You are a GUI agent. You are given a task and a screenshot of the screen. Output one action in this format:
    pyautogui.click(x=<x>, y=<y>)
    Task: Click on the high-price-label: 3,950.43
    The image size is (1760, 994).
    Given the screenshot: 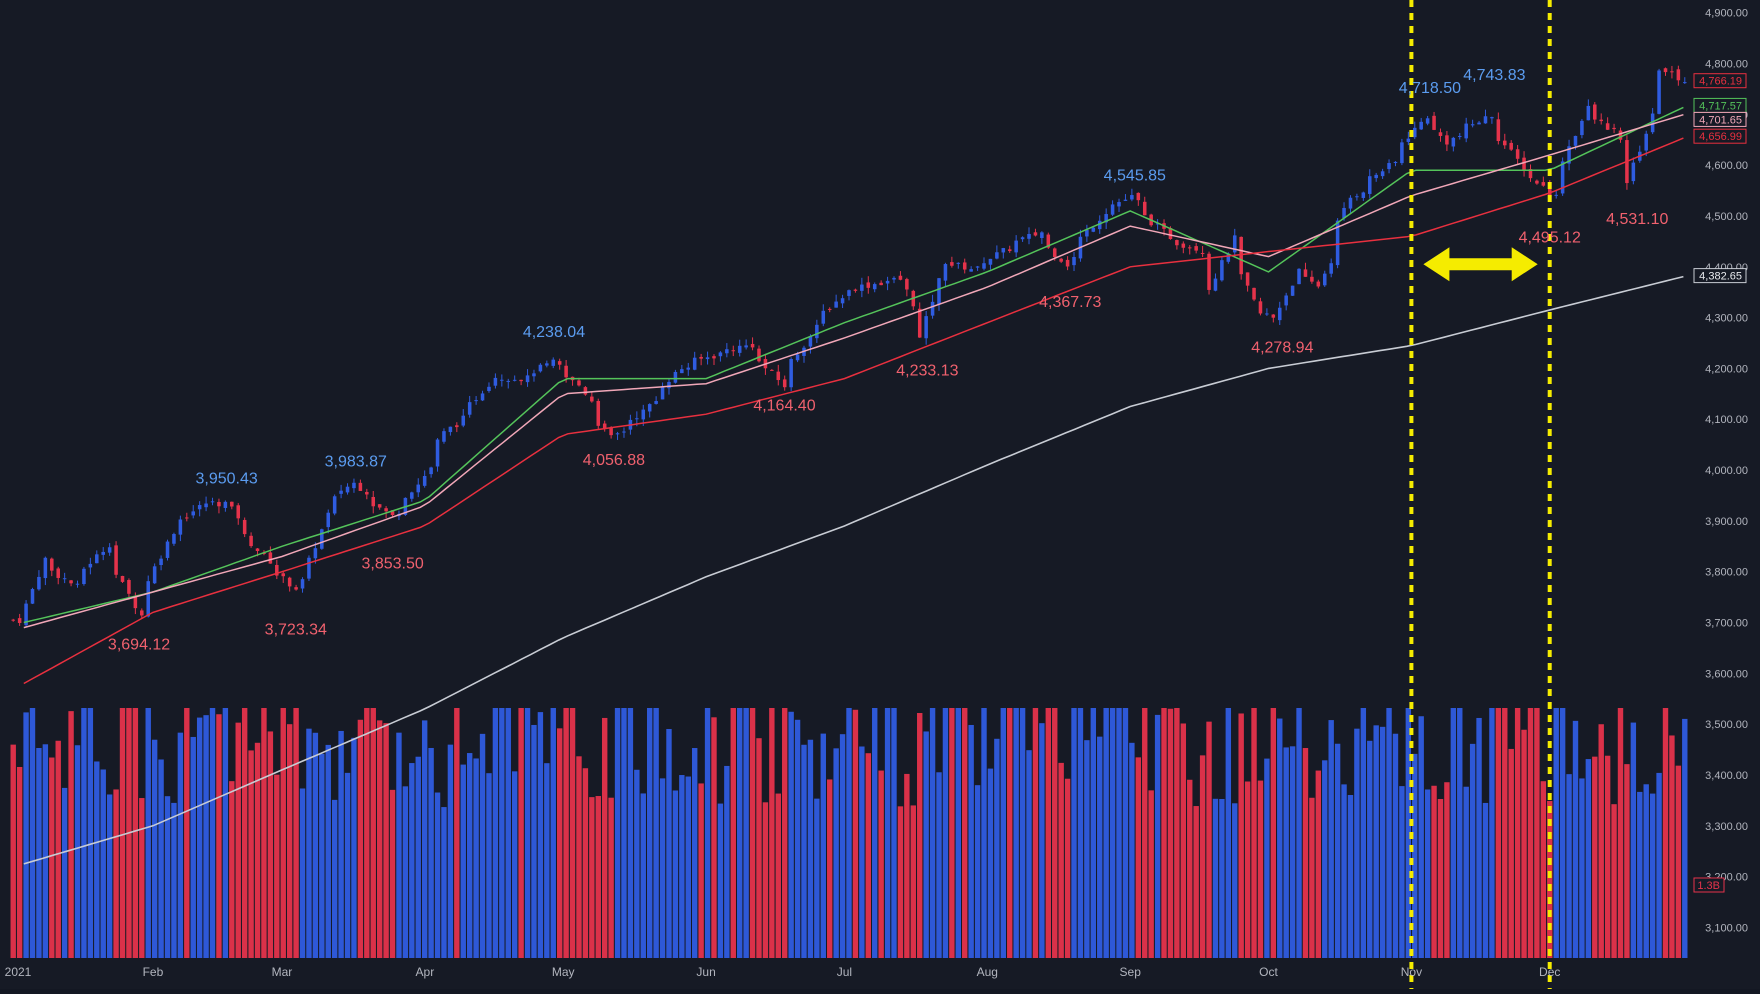 What is the action you would take?
    pyautogui.click(x=227, y=478)
    